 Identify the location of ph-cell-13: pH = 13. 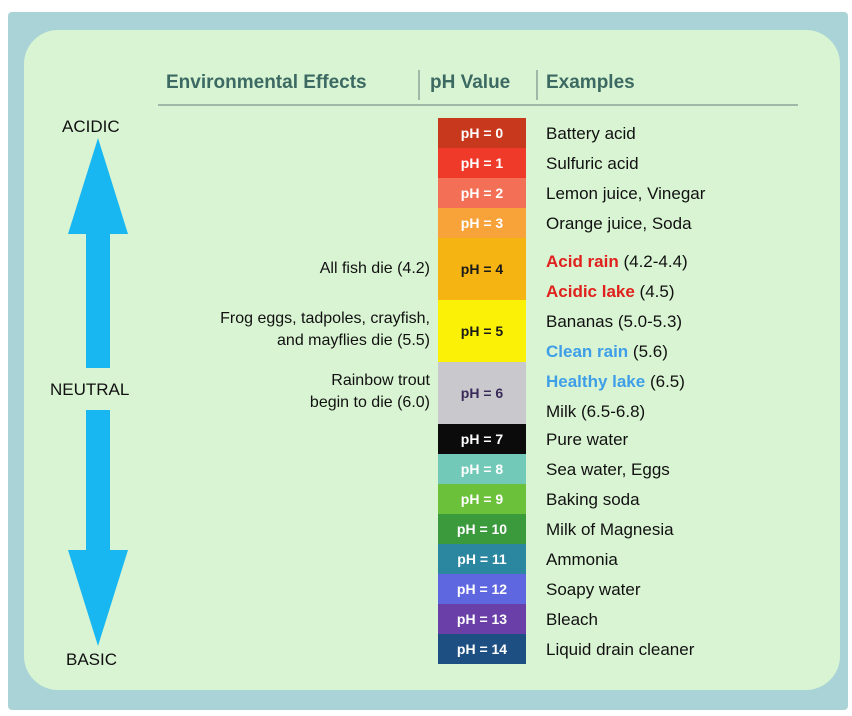
(482, 619).